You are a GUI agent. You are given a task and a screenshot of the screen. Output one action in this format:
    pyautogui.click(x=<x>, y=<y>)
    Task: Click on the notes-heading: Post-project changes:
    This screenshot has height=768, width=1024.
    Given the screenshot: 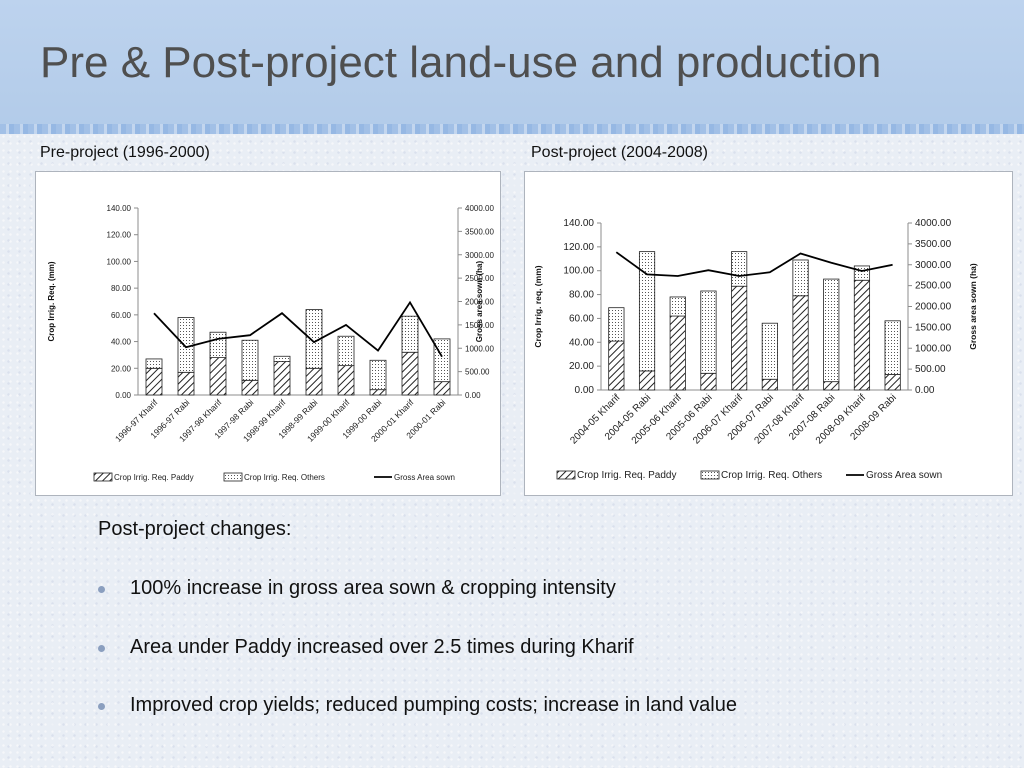 What is the action you would take?
    pyautogui.click(x=195, y=529)
    